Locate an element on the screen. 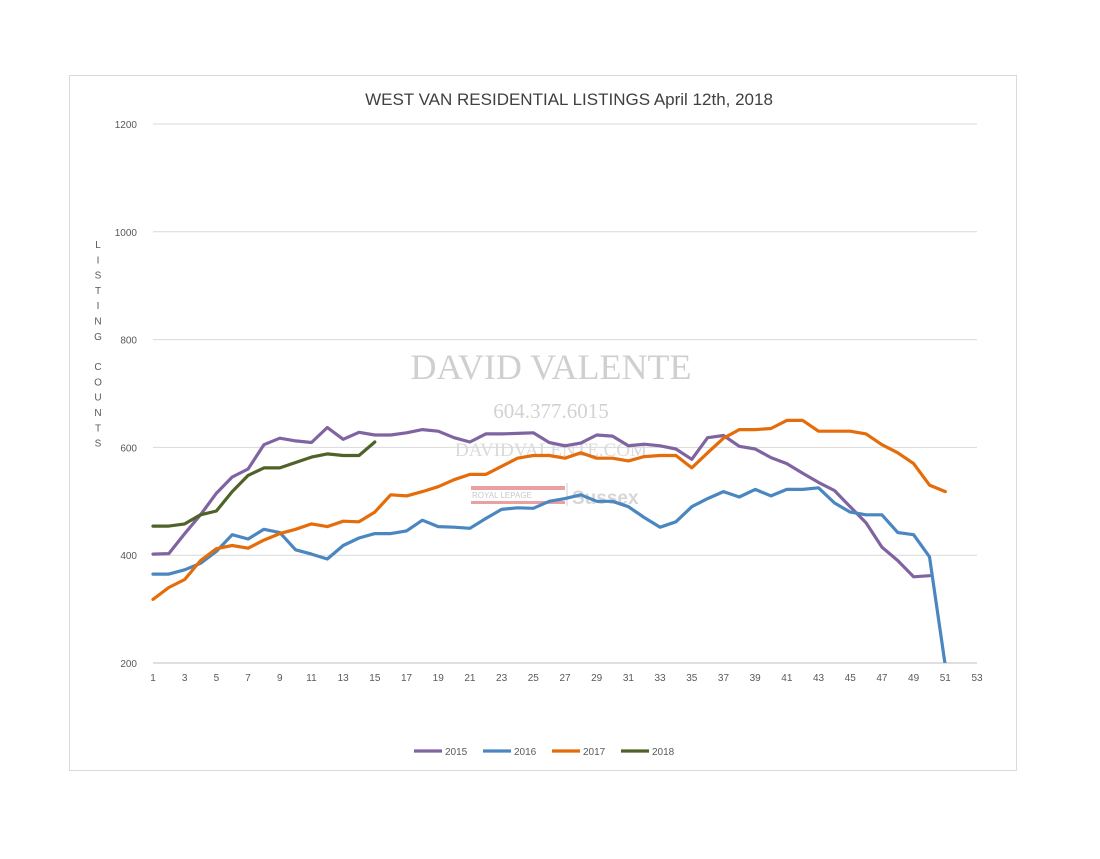 The width and height of the screenshot is (1100, 859). legend-item-2017: 2017 is located at coordinates (579, 752).